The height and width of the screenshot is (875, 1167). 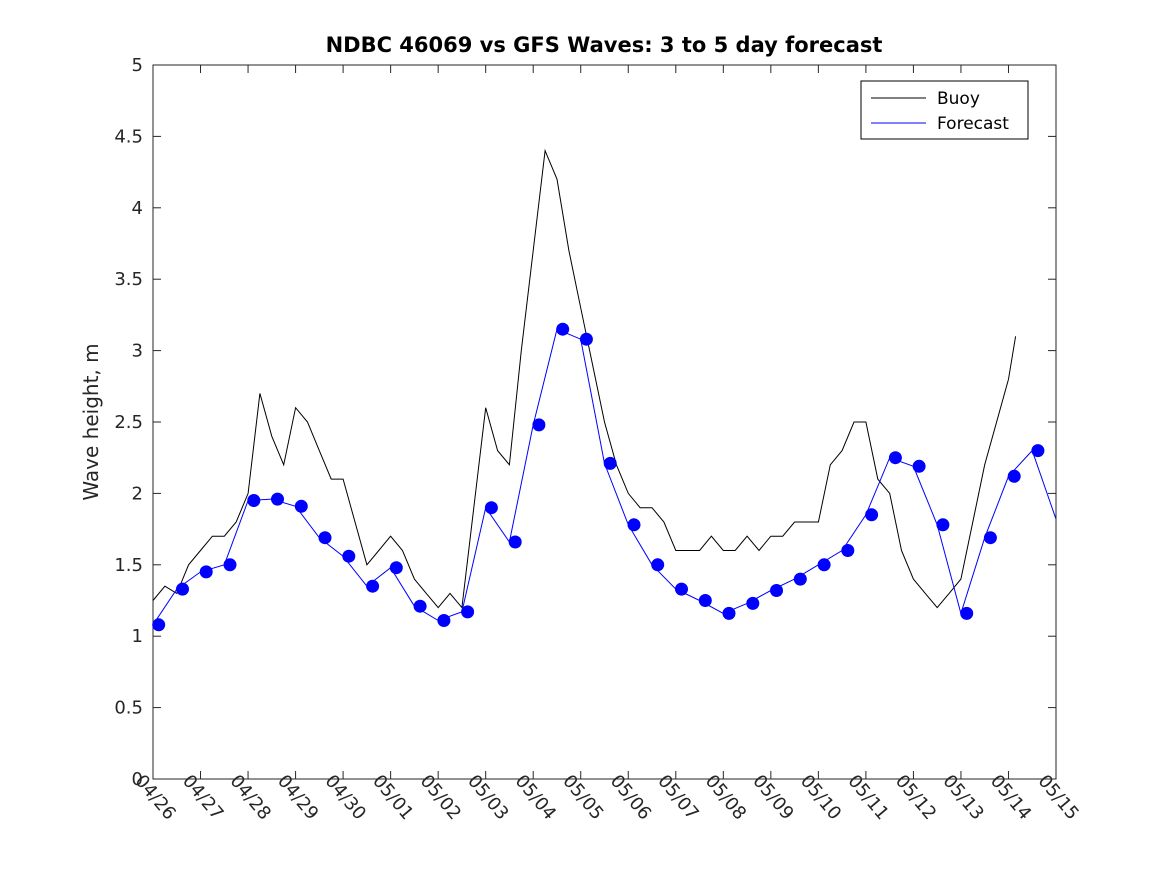 What do you see at coordinates (128, 565) in the screenshot?
I see `y-tick-label: 1.5` at bounding box center [128, 565].